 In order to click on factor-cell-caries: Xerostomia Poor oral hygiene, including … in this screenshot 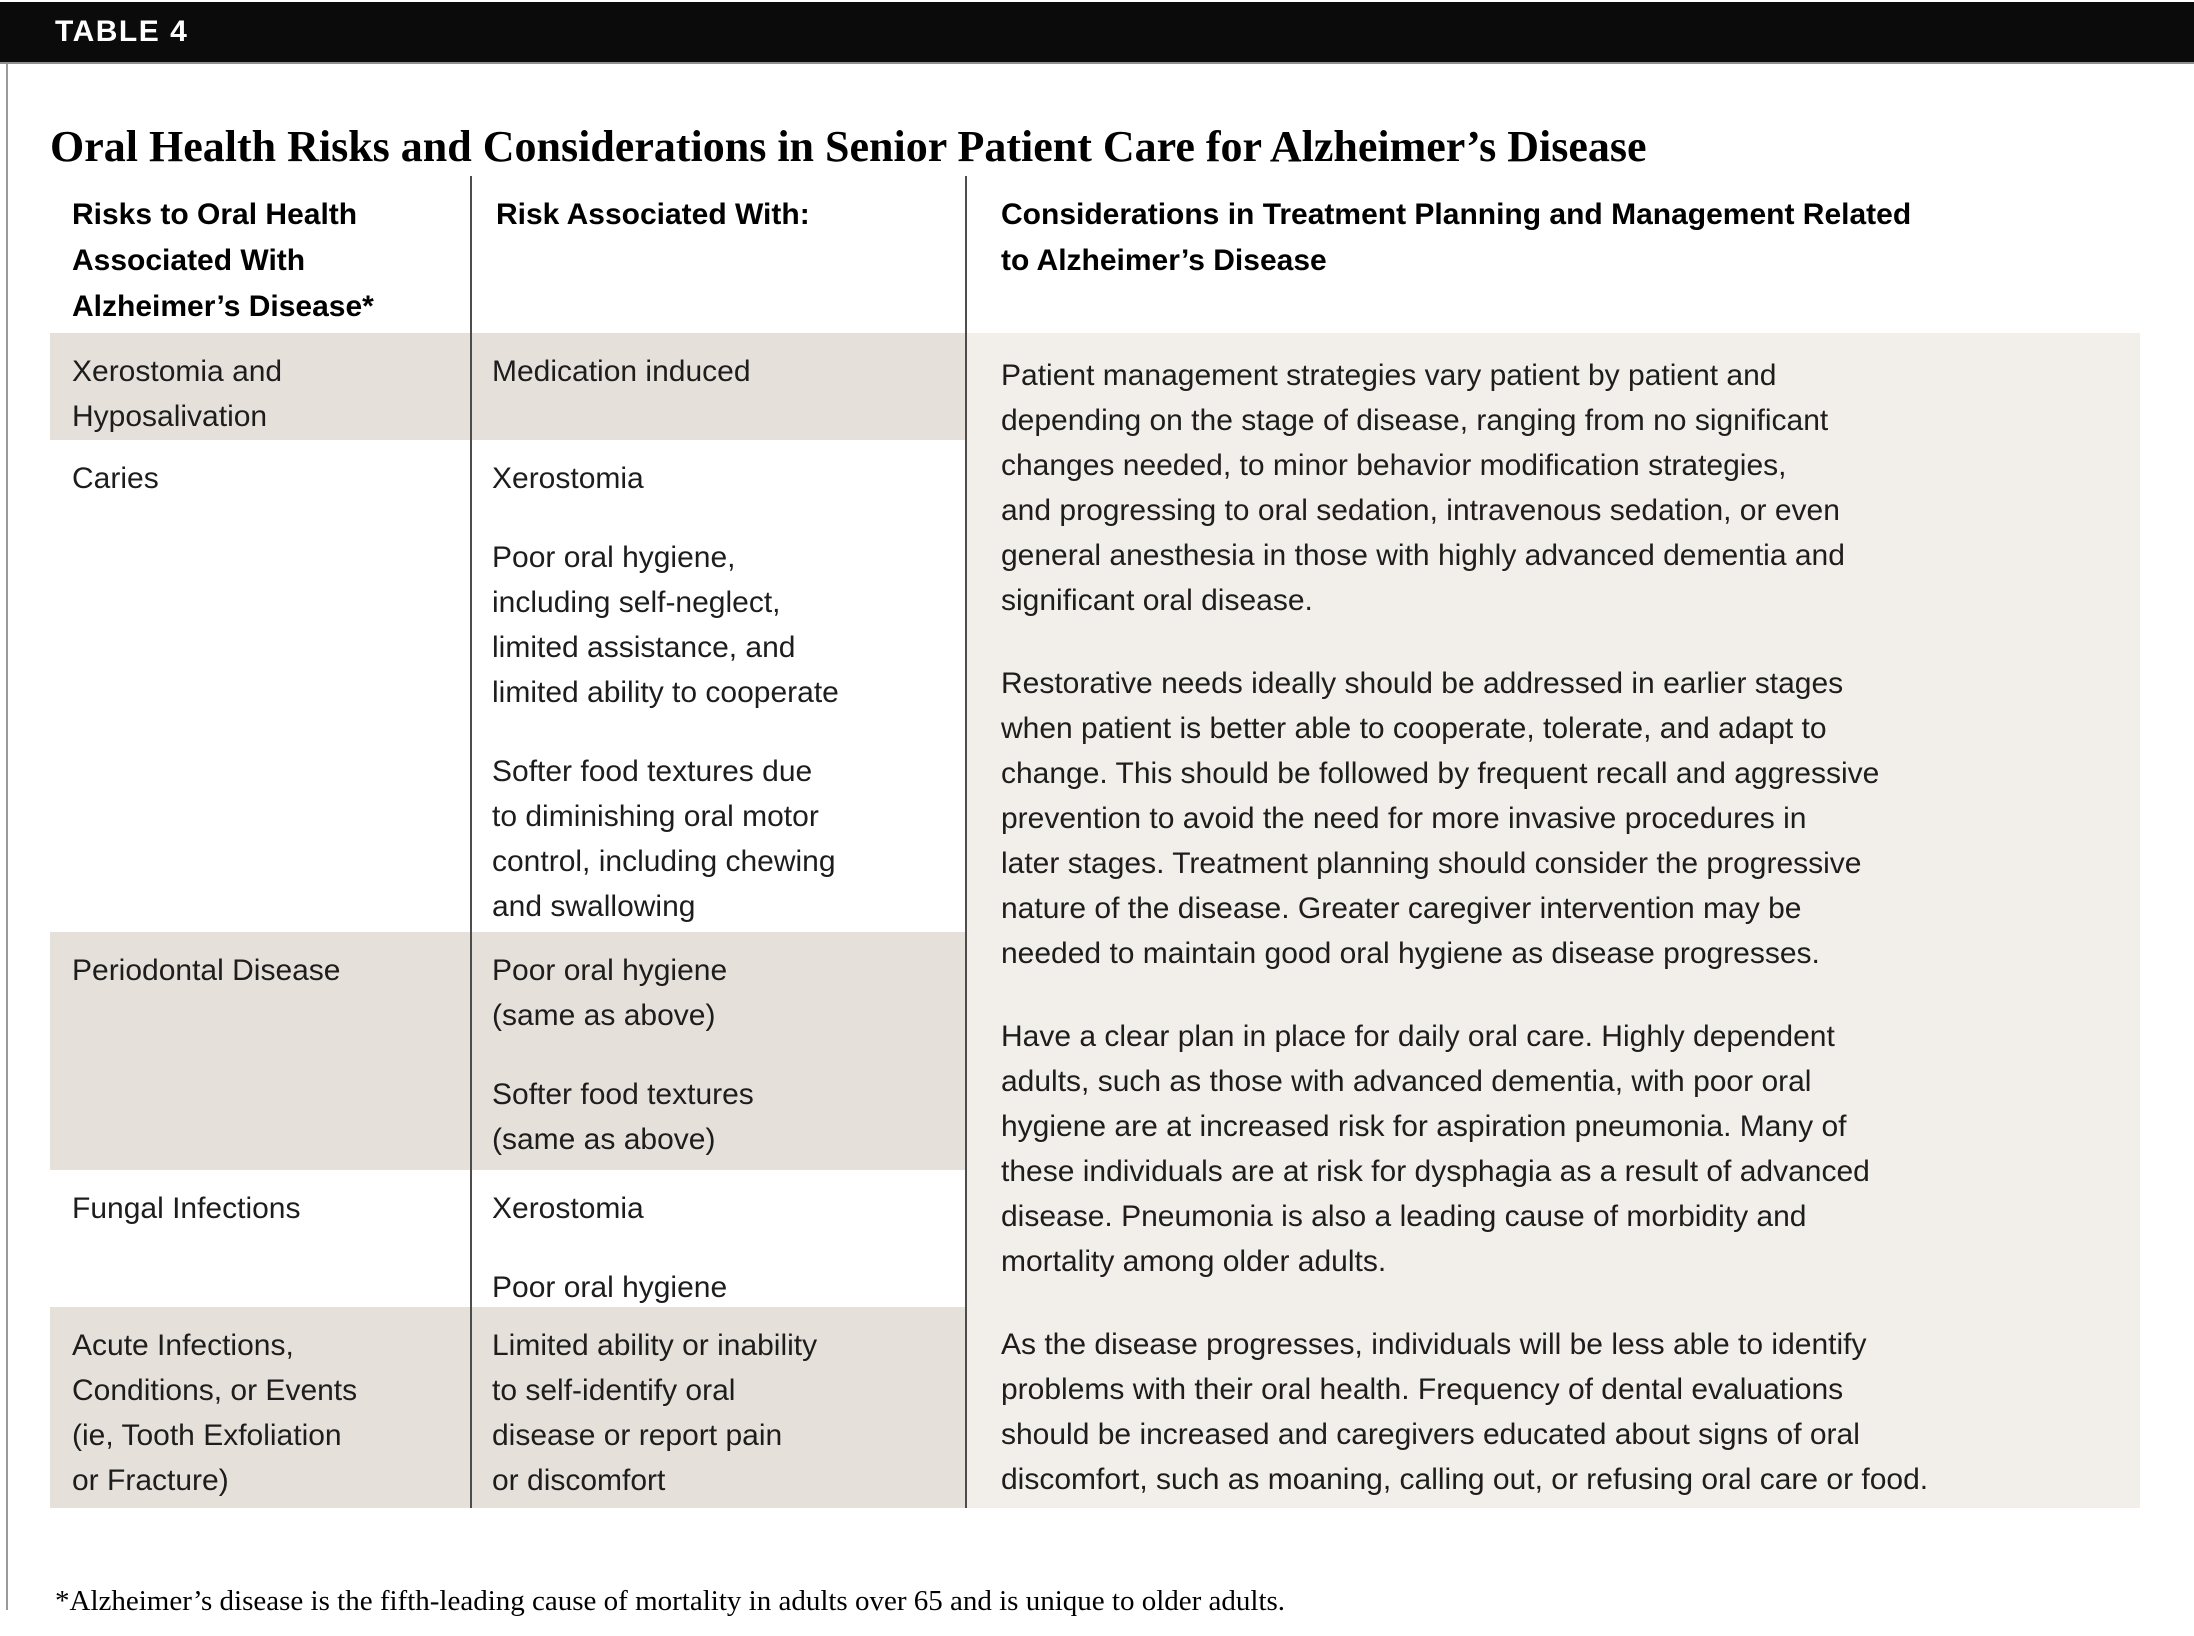, I will do `click(717, 686)`.